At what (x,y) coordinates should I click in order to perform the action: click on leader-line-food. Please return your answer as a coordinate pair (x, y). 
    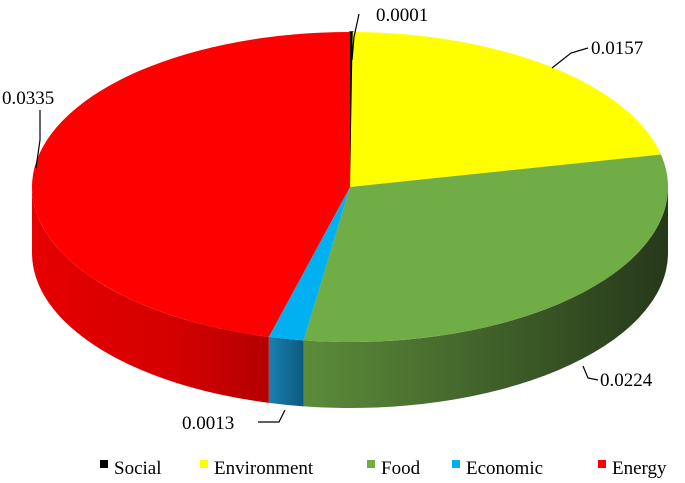
    Looking at the image, I should click on (590, 373).